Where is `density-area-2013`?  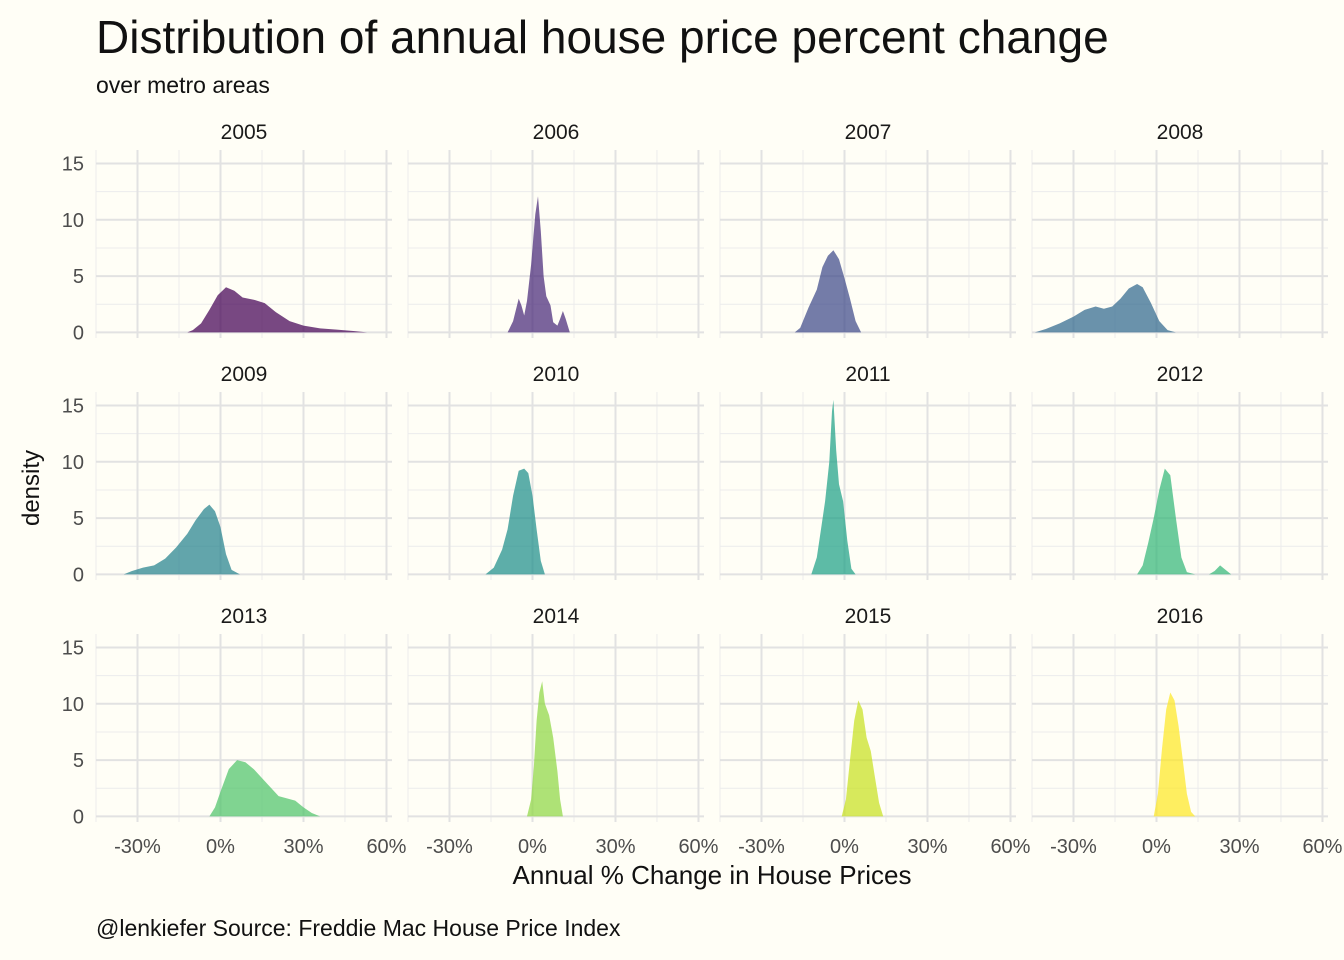
density-area-2013 is located at coordinates (265, 788).